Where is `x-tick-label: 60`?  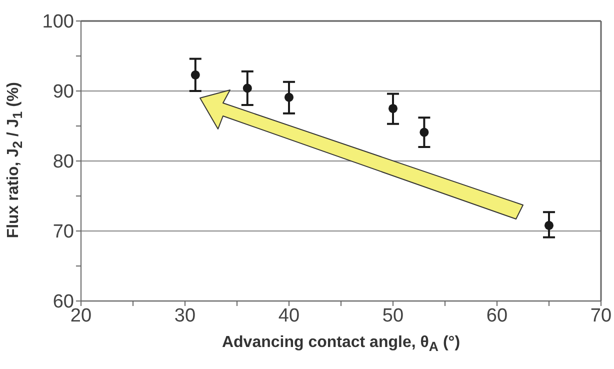 x-tick-label: 60 is located at coordinates (497, 315).